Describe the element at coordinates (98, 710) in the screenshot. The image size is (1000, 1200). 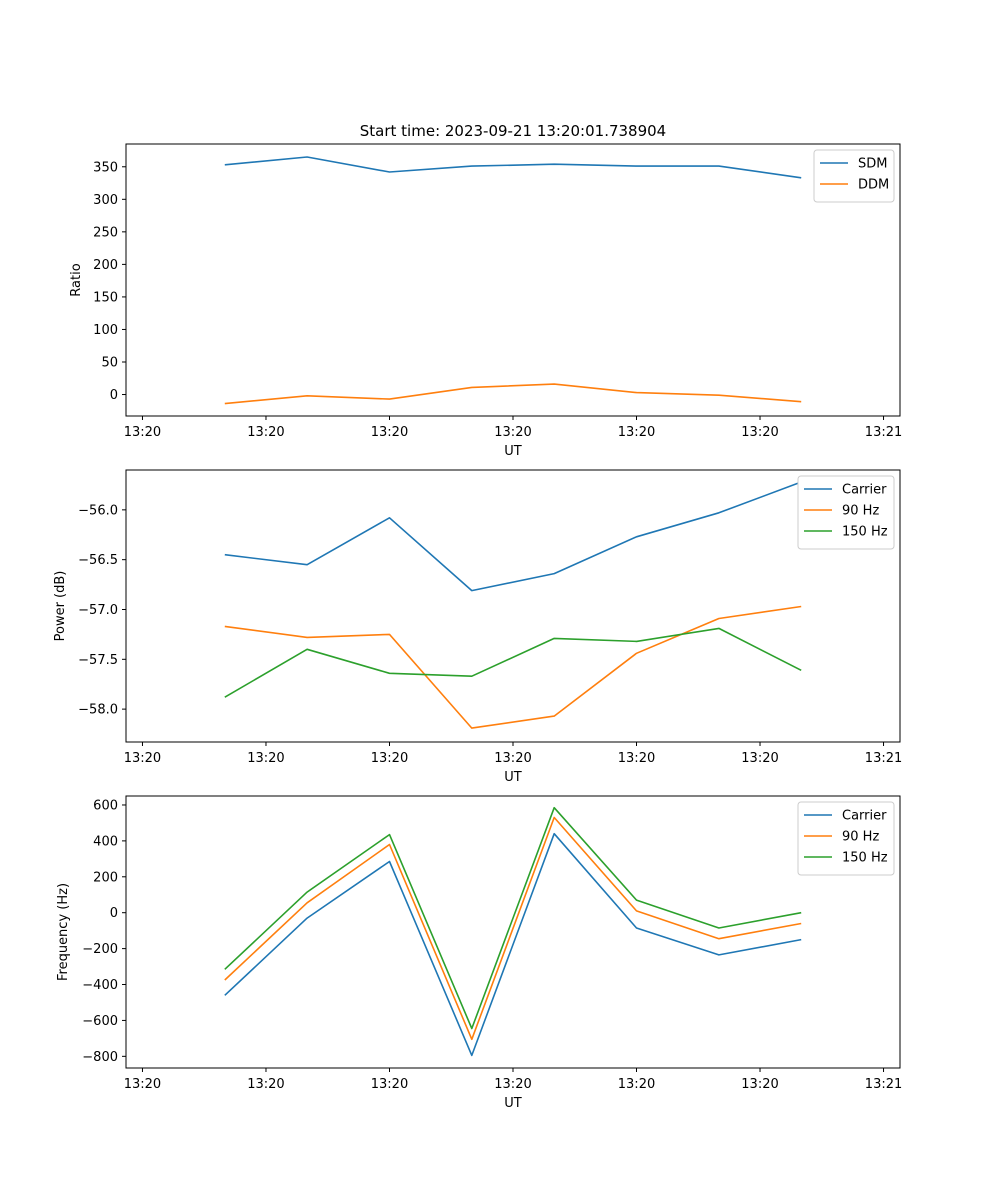
I see `y-tick-label: −58.0` at that location.